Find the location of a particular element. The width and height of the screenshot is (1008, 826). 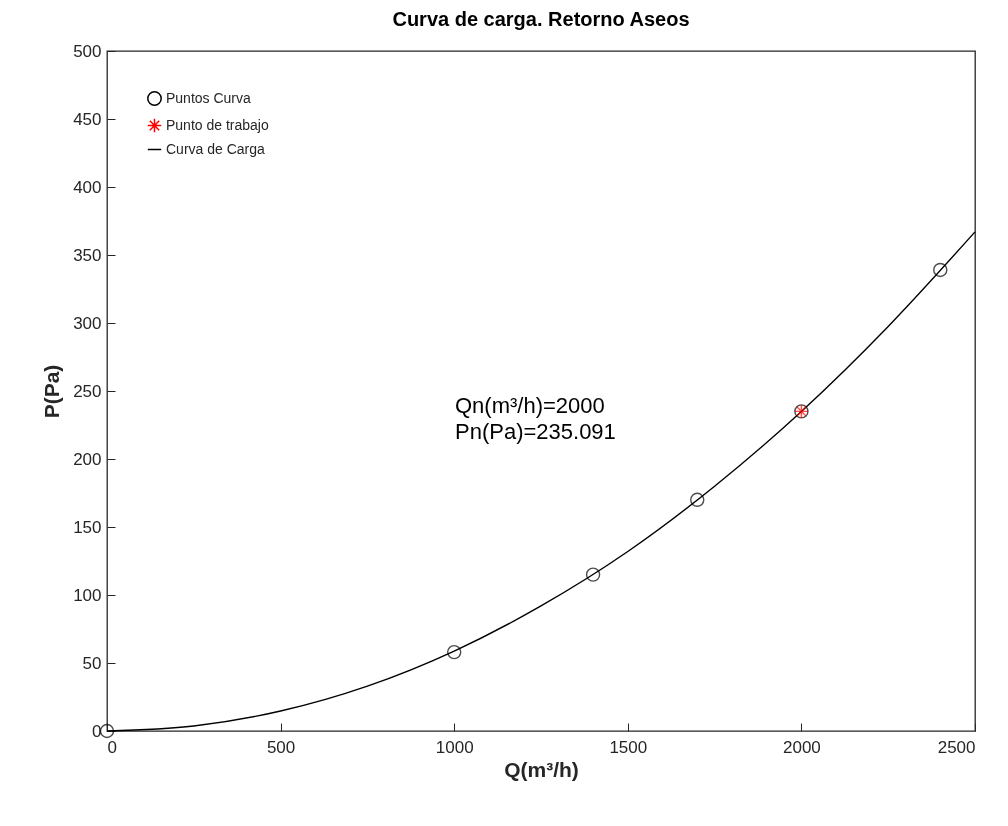

y-tick-label: 350 is located at coordinates (87, 255).